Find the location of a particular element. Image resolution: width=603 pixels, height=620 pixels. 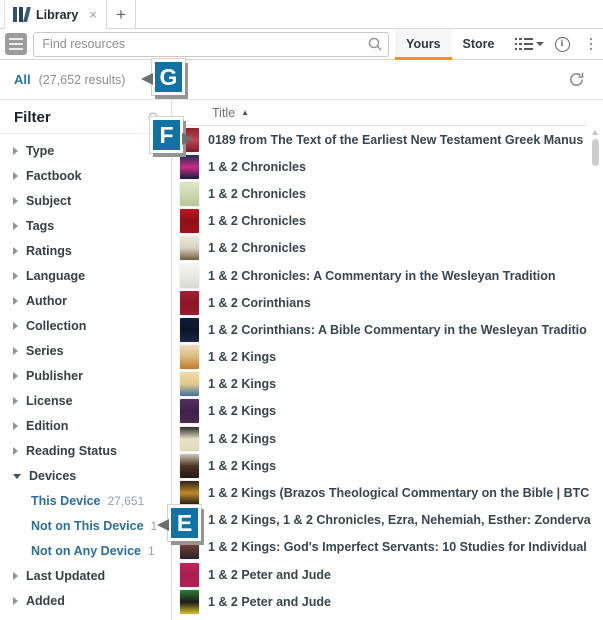

filter-group-label: Type is located at coordinates (40, 150).